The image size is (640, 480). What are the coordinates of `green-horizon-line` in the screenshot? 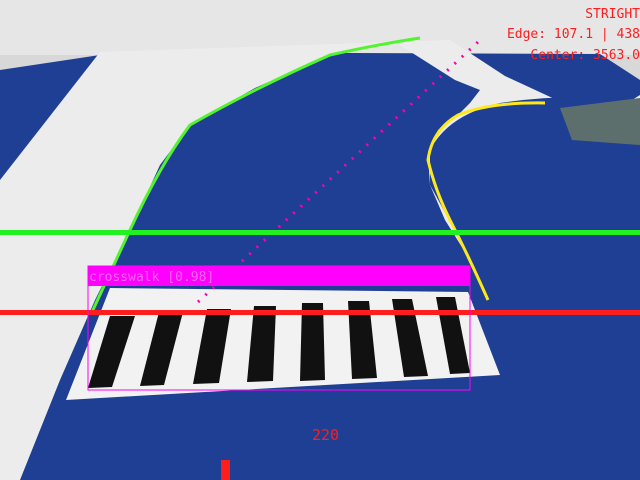 It's located at (320, 232).